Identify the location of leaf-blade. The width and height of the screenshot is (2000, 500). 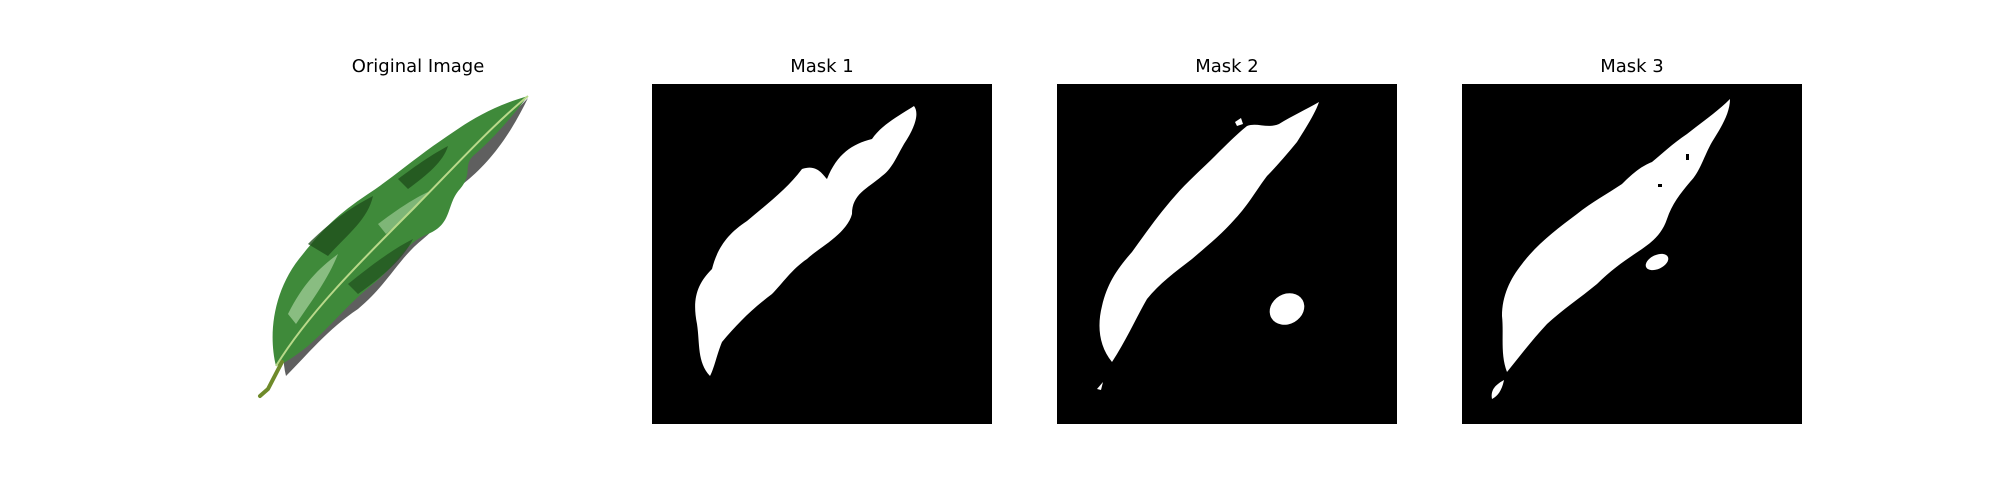
(400, 231).